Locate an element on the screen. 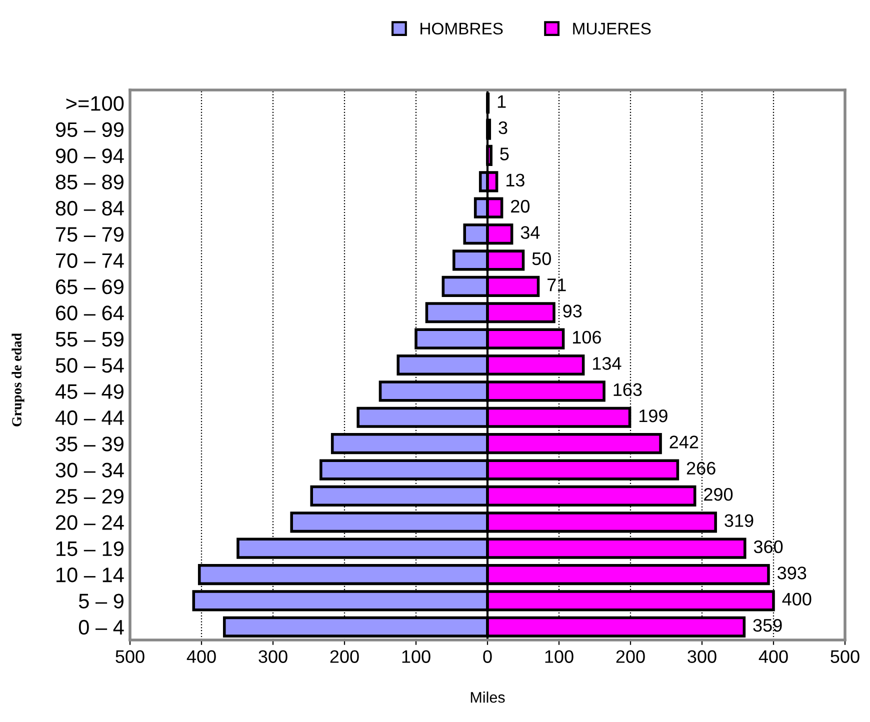  data-label: 290 is located at coordinates (718, 494).